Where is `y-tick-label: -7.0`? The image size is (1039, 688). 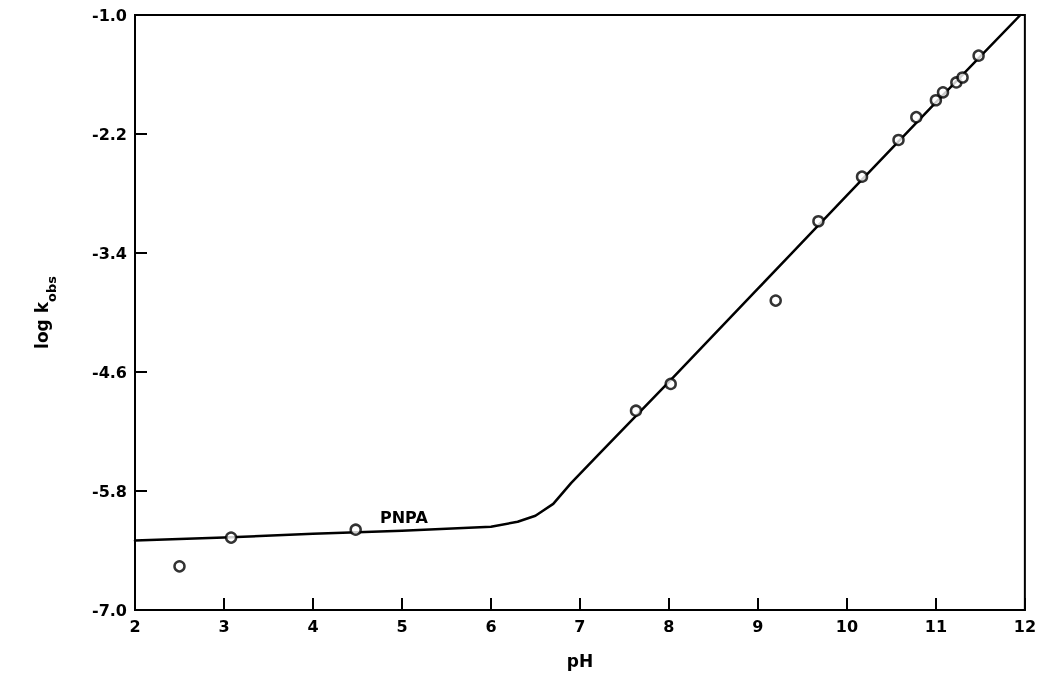
y-tick-label: -7.0 is located at coordinates (109, 610).